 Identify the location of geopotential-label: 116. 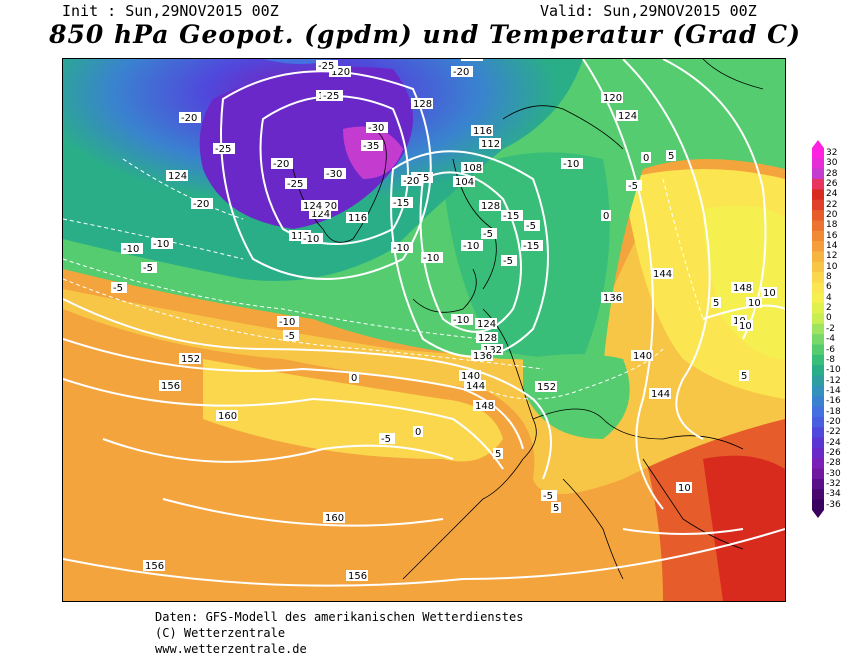
(482, 131).